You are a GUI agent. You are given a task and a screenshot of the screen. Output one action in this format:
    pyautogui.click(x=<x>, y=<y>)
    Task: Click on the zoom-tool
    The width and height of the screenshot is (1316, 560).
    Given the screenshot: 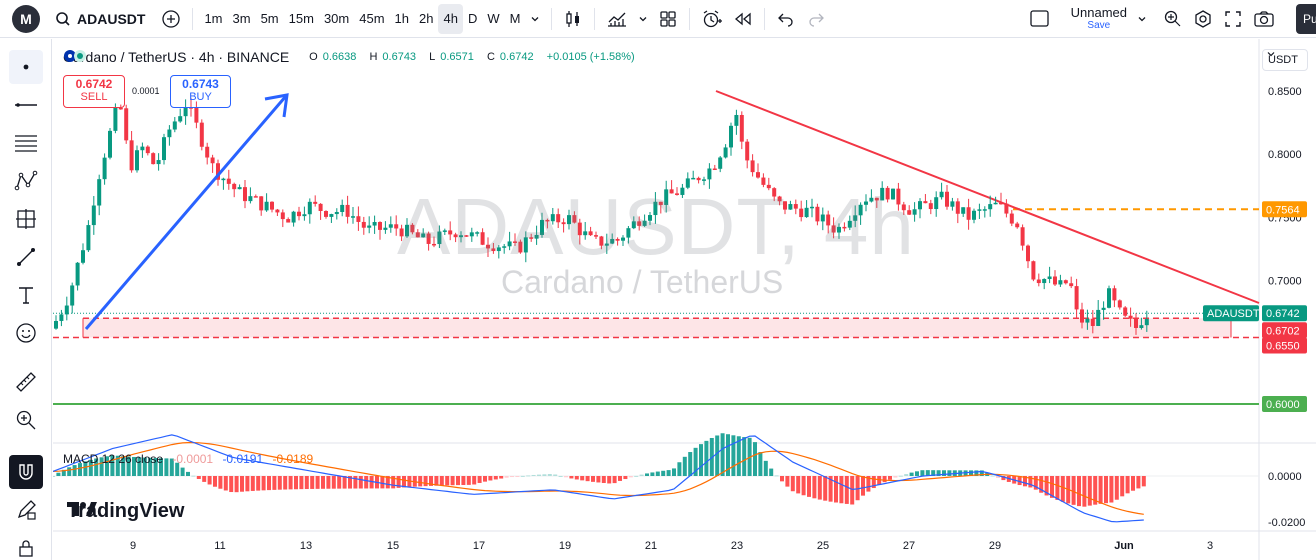 What is the action you would take?
    pyautogui.click(x=26, y=420)
    